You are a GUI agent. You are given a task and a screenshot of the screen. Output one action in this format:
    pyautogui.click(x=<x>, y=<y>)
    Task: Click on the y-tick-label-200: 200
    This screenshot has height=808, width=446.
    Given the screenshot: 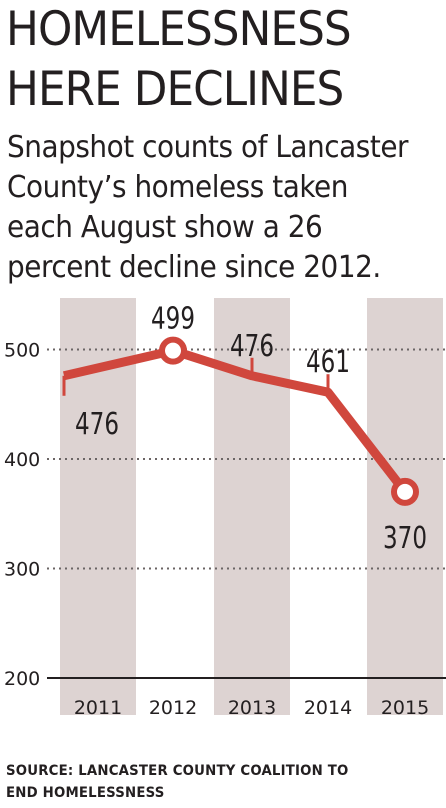 What is the action you would take?
    pyautogui.click(x=22, y=679)
    